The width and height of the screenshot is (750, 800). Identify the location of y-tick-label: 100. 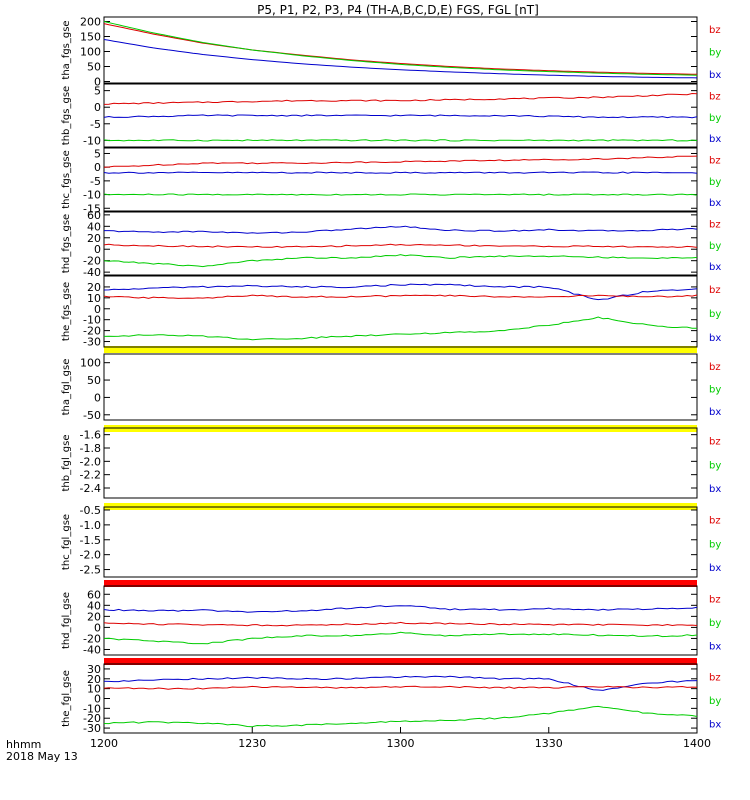
(90, 363).